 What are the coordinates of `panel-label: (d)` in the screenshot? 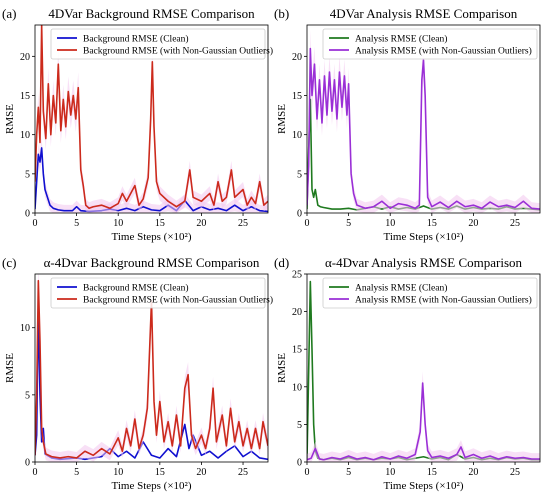 It's located at (281, 262).